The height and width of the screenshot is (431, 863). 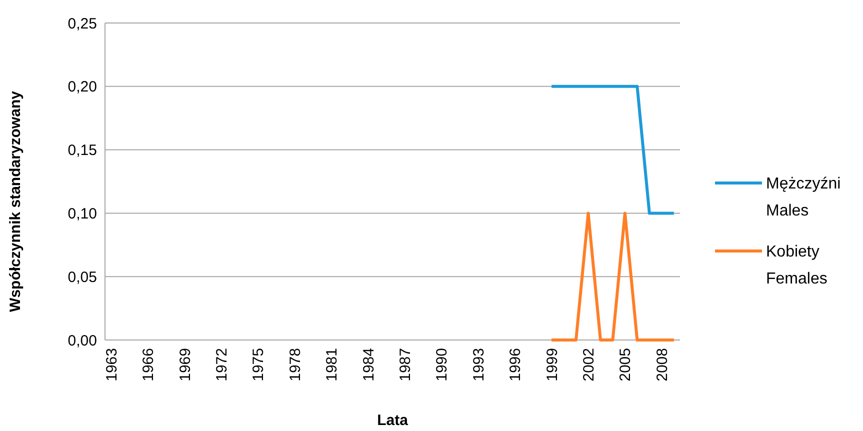 What do you see at coordinates (82, 213) in the screenshot?
I see `y-tick-label: 0,10` at bounding box center [82, 213].